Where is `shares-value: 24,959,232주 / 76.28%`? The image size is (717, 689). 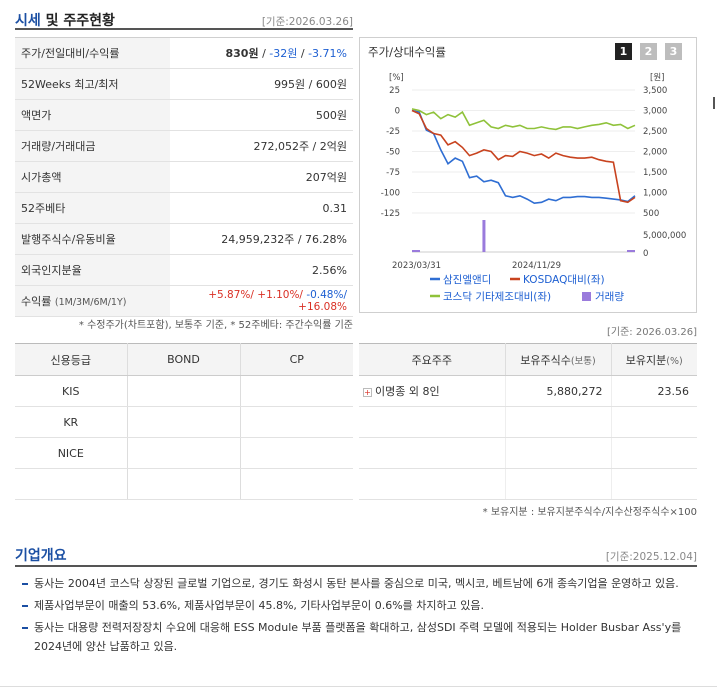
shares-value: 24,959,232주 / 76.28% is located at coordinates (261, 239).